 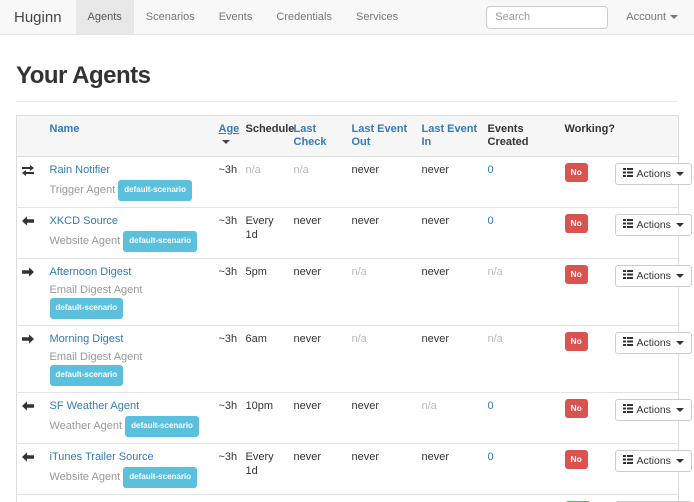 What do you see at coordinates (508, 135) in the screenshot?
I see `column-header-label: Events Created` at bounding box center [508, 135].